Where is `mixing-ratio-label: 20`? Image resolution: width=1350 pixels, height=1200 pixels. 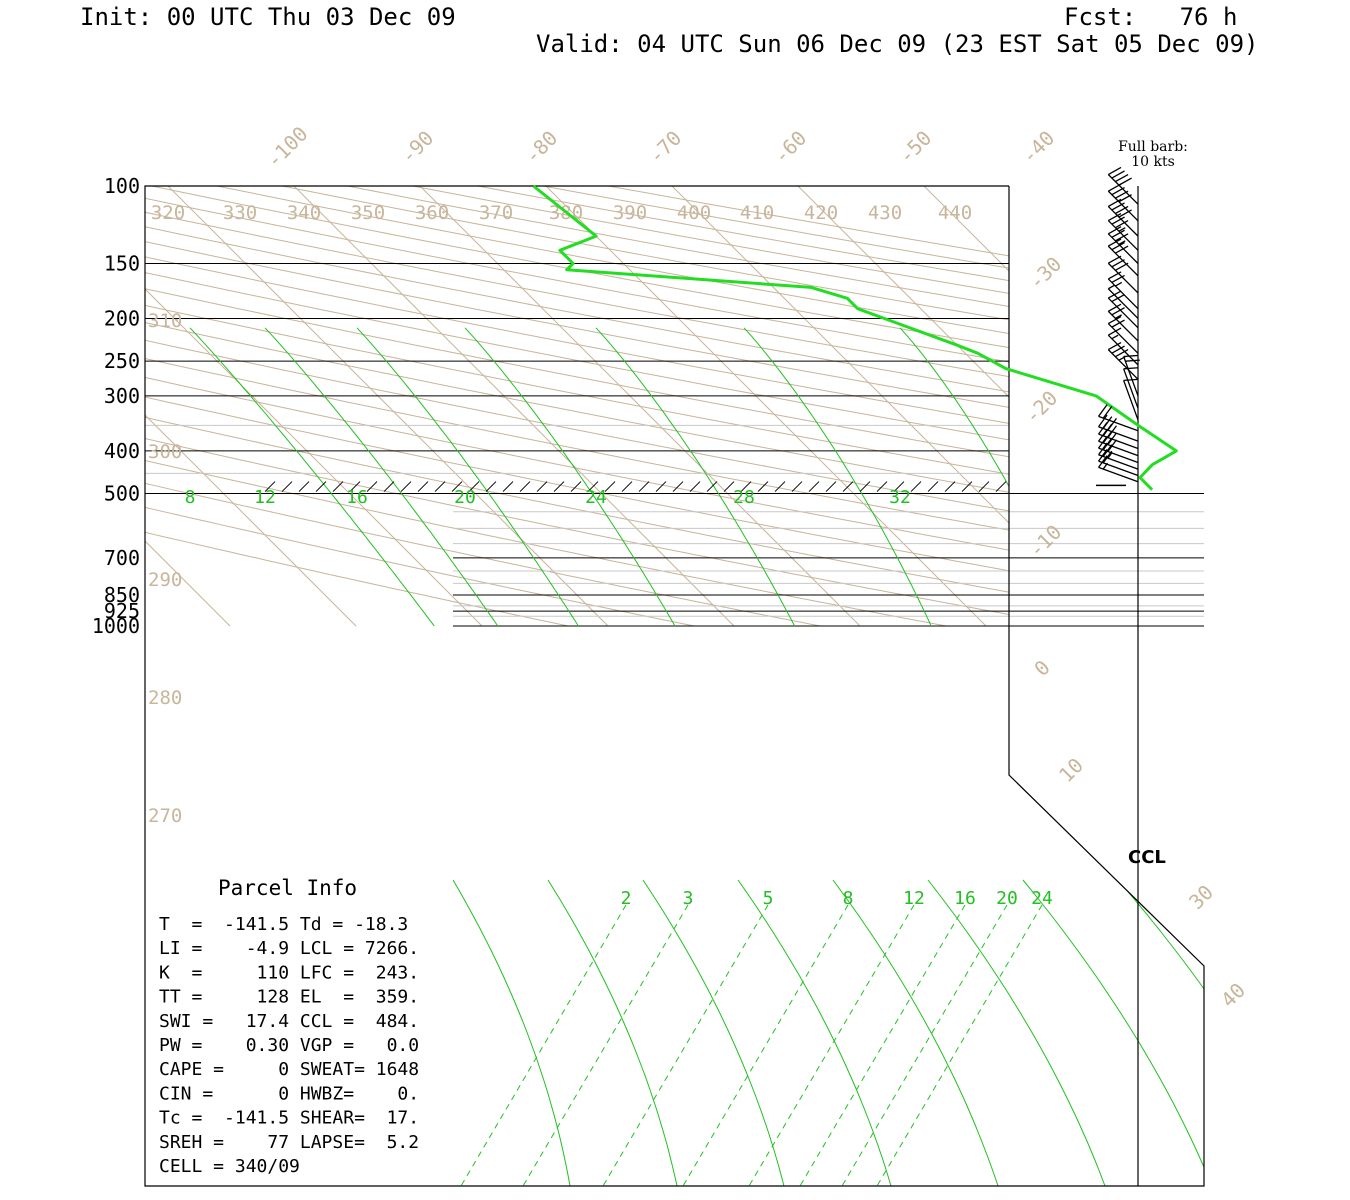 mixing-ratio-label: 20 is located at coordinates (465, 497).